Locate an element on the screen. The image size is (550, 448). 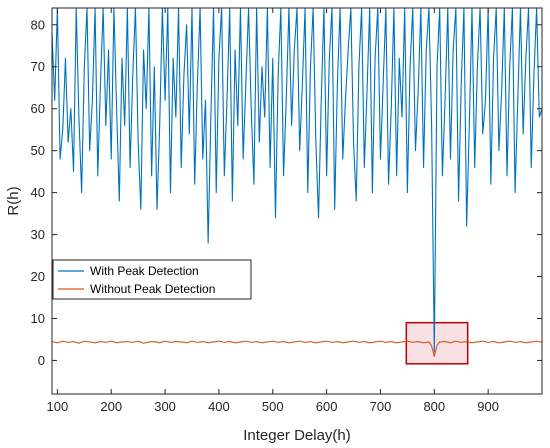
legend-box is located at coordinates (152, 279).